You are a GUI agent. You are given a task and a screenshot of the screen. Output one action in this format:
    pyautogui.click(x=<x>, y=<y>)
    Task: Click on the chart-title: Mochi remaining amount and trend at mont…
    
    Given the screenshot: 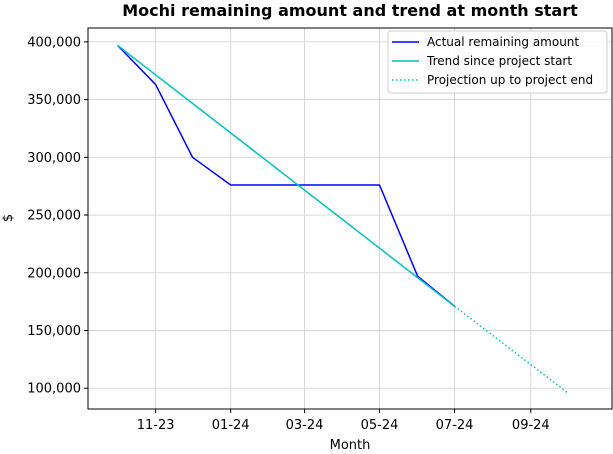 What is the action you would take?
    pyautogui.click(x=350, y=10)
    